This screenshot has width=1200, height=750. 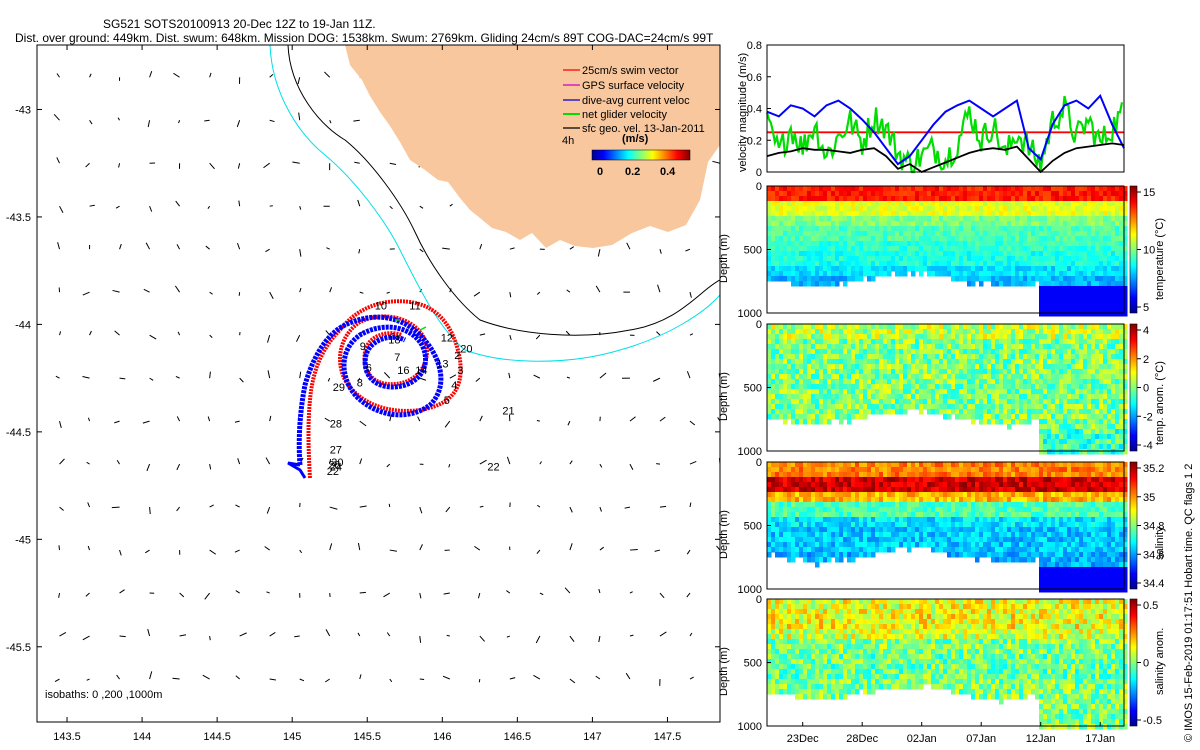 I want to click on depth-tick-label: 500, so click(x=753, y=389).